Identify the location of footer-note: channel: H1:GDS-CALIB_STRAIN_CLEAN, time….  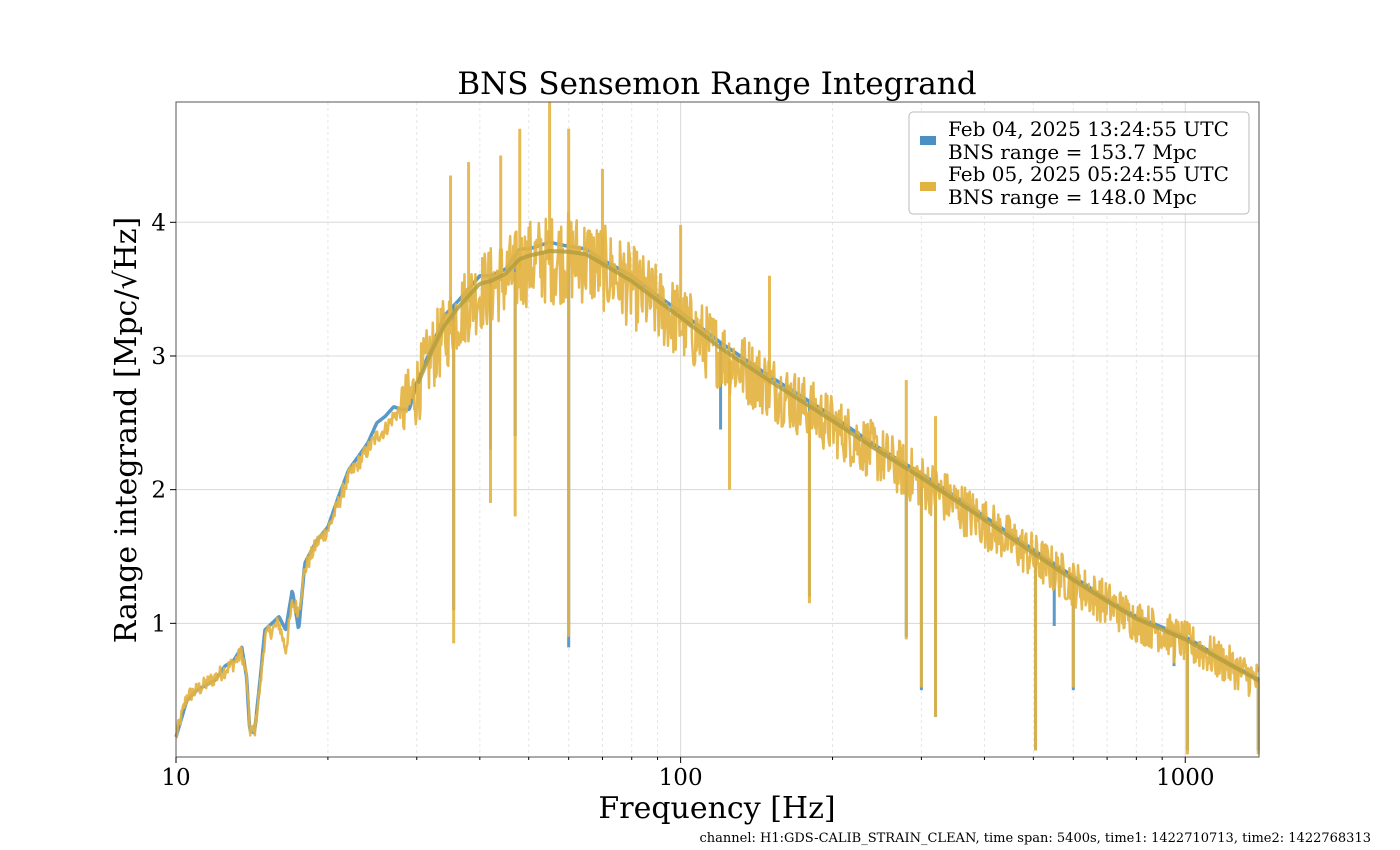
(1035, 838).